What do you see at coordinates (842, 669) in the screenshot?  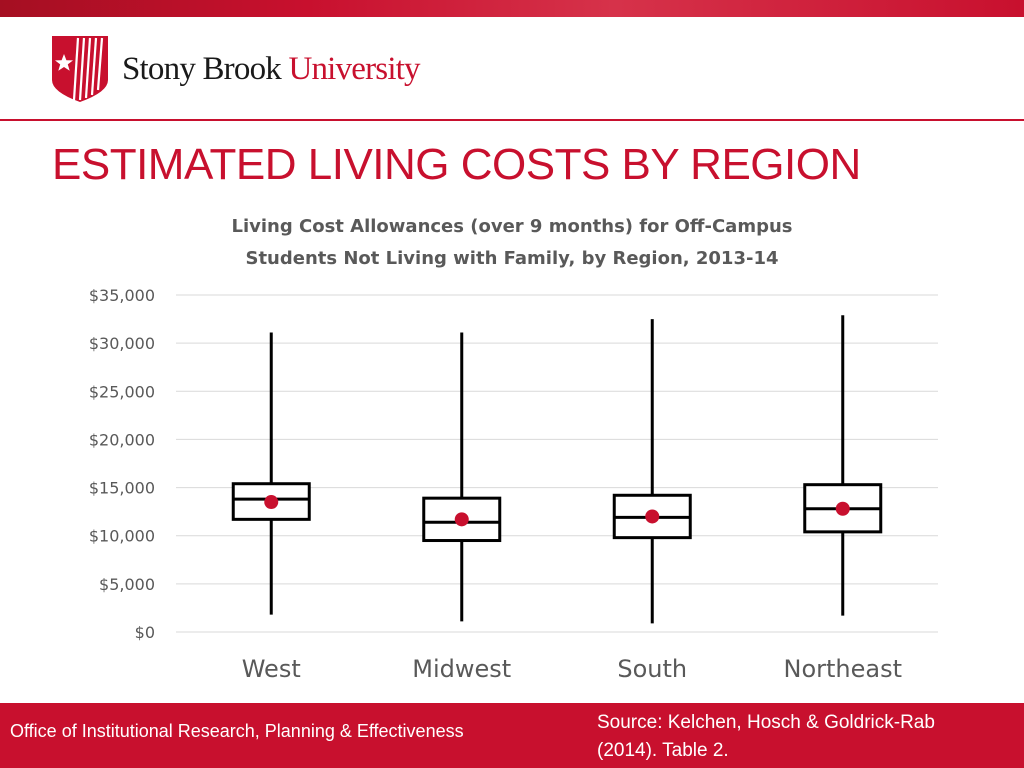 I see `x-category-label: Northeast` at bounding box center [842, 669].